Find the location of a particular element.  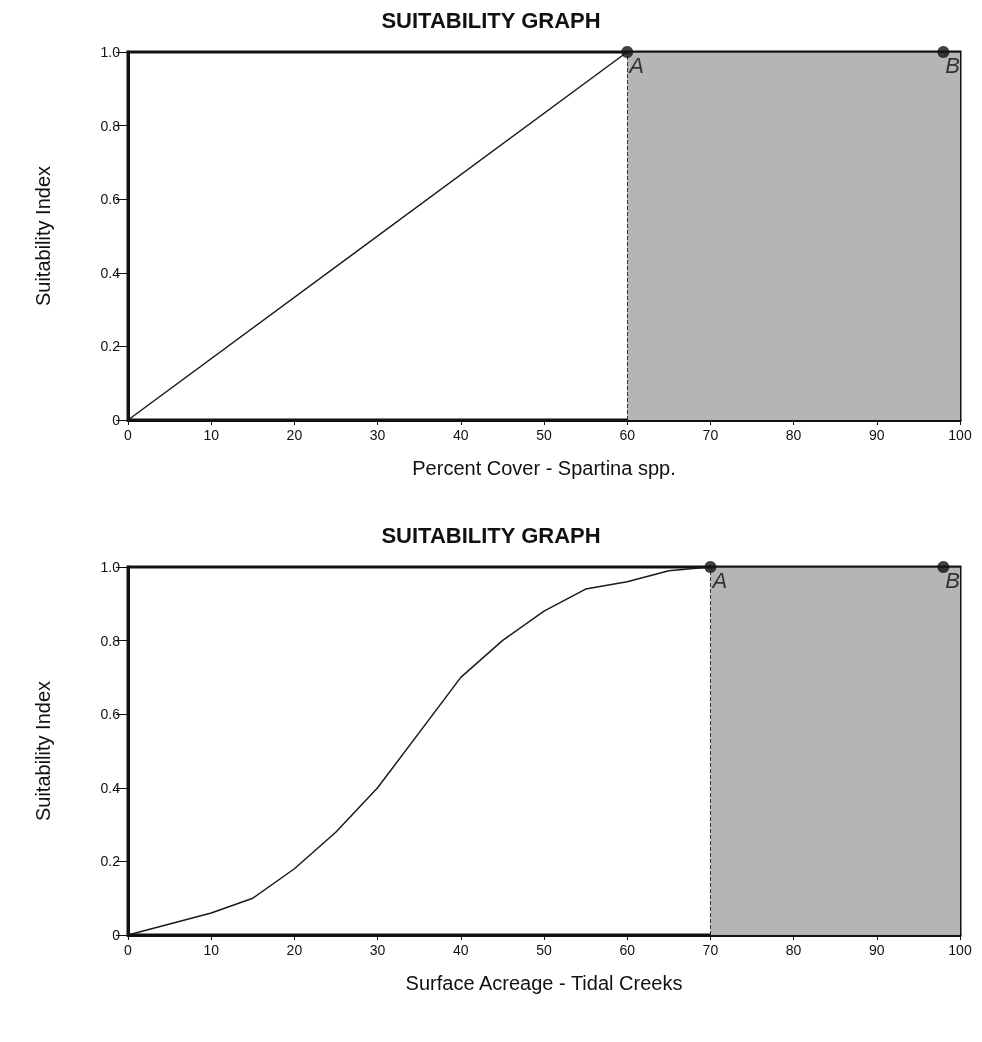

x-axis-title: Surface Acreage - Tidal Creeks is located at coordinates (544, 983).